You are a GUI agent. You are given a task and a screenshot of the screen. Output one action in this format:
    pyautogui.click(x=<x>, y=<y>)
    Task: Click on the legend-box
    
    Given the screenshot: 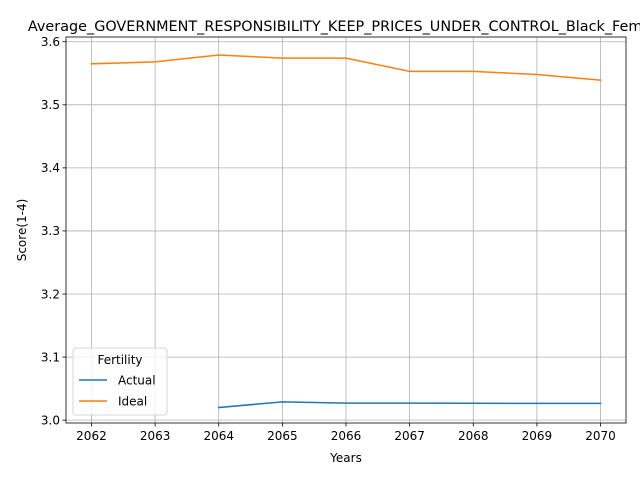 What is the action you would take?
    pyautogui.click(x=120, y=381)
    